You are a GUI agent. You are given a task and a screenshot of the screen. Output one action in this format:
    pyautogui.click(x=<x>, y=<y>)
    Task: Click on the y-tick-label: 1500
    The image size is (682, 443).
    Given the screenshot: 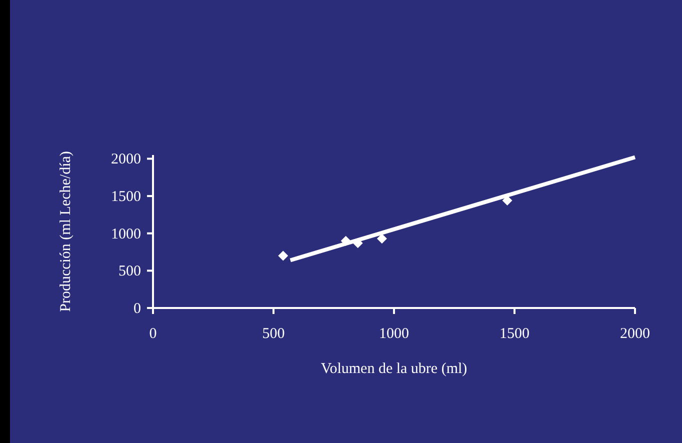 What is the action you would take?
    pyautogui.click(x=126, y=197)
    